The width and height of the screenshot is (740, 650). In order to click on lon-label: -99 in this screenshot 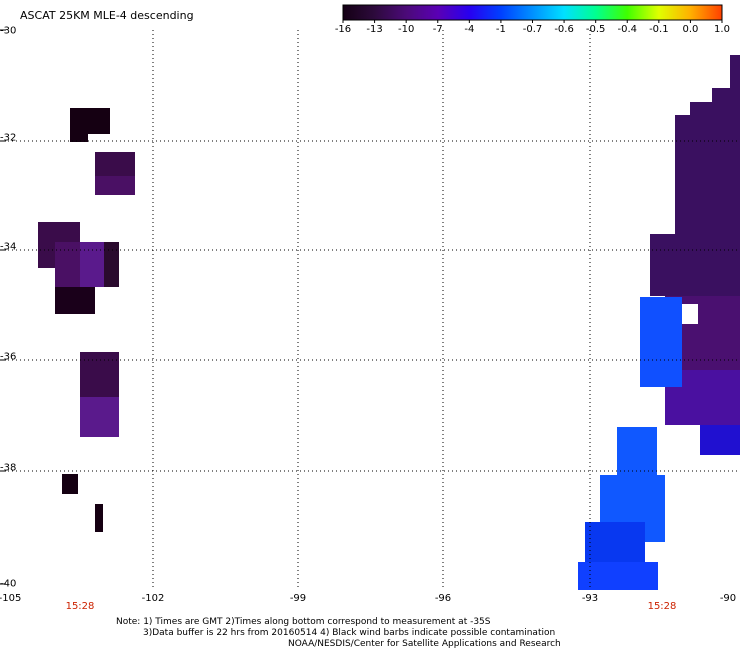, I will do `click(298, 598)`.